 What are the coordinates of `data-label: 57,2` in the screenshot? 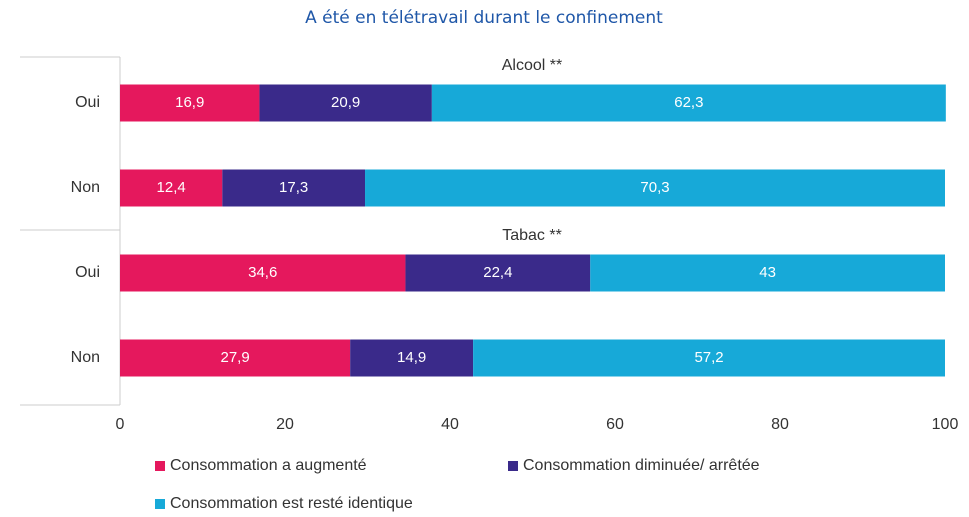 It's located at (708, 357).